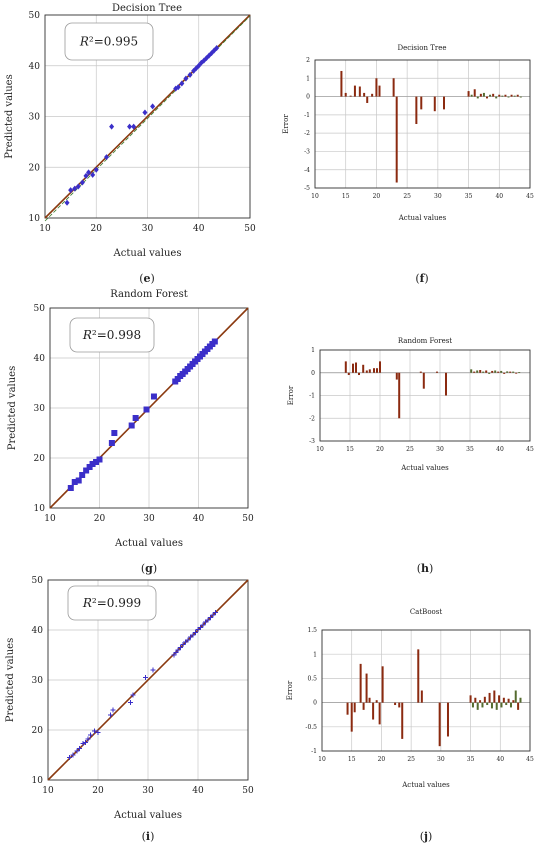 This screenshot has width=550, height=850. Describe the element at coordinates (111, 603) in the screenshot. I see `r2-label: R²=0.999` at that location.